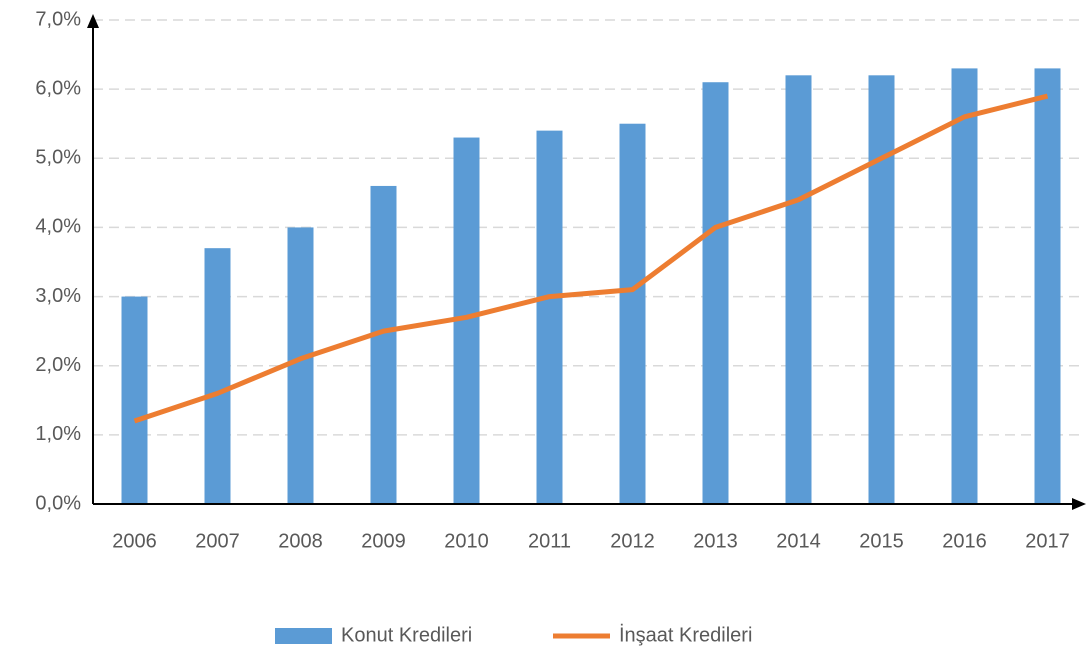  What do you see at coordinates (383, 541) in the screenshot?
I see `x-tick-label: 2009` at bounding box center [383, 541].